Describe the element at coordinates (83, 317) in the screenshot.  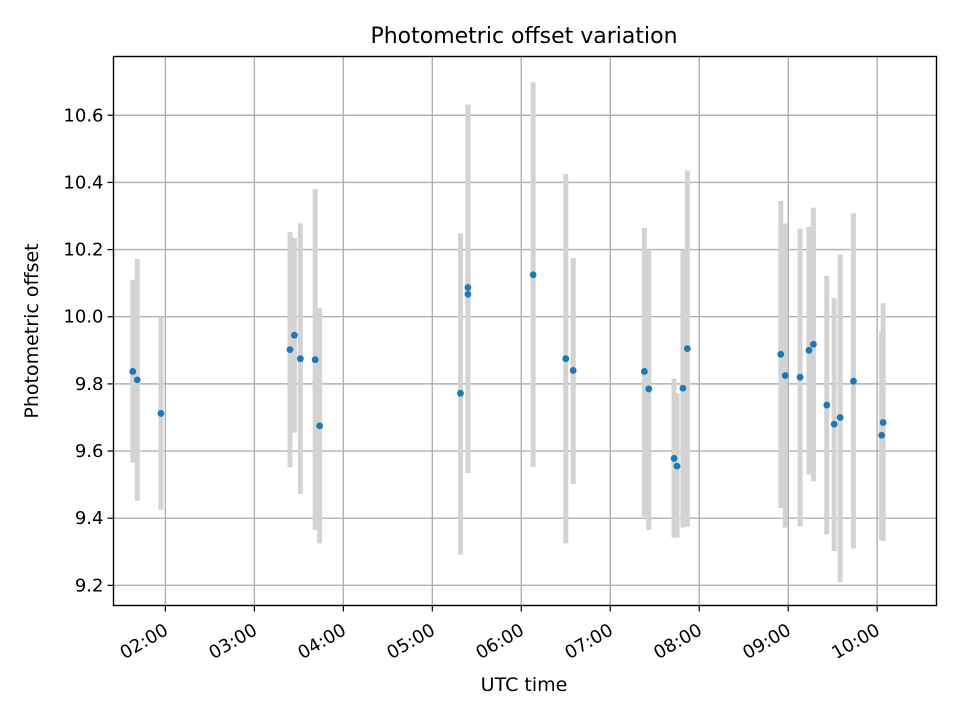
I see `y-tick-label: 10.0` at that location.